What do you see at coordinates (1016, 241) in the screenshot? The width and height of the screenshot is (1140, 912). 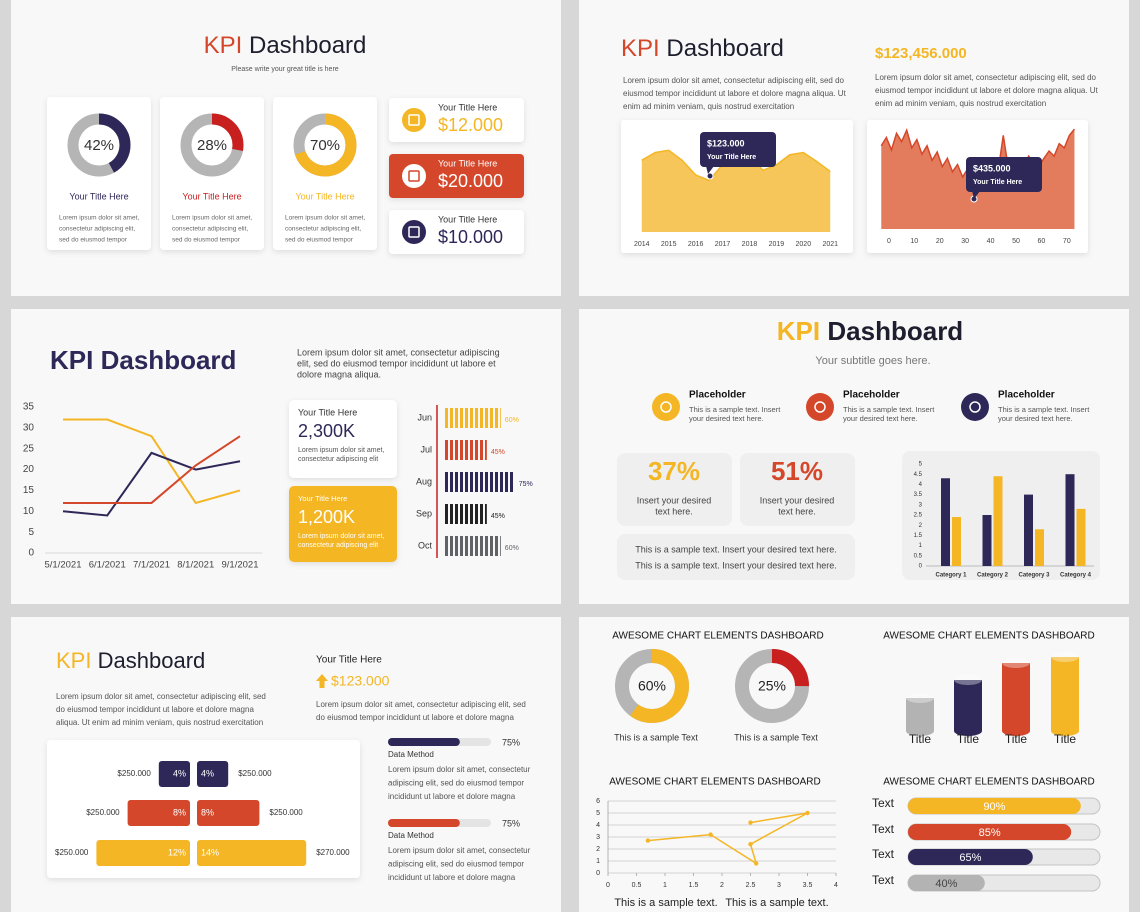 I see `x-tick-label: 50` at bounding box center [1016, 241].